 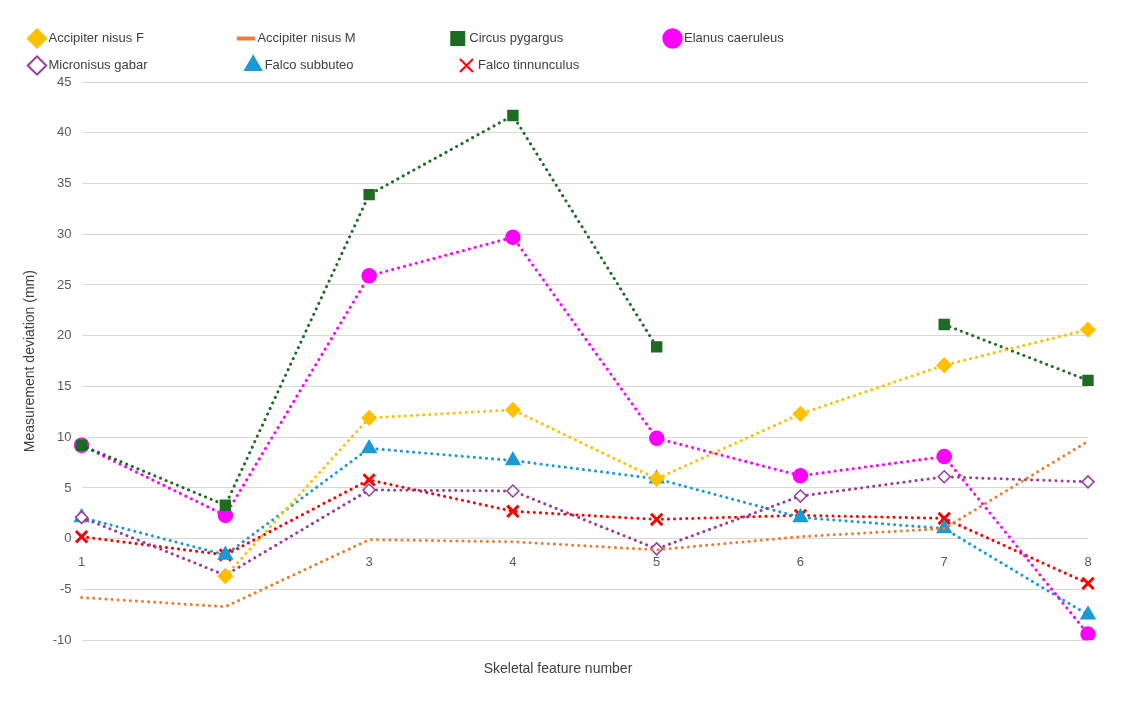 I want to click on x-tick-label: 4, so click(x=513, y=562).